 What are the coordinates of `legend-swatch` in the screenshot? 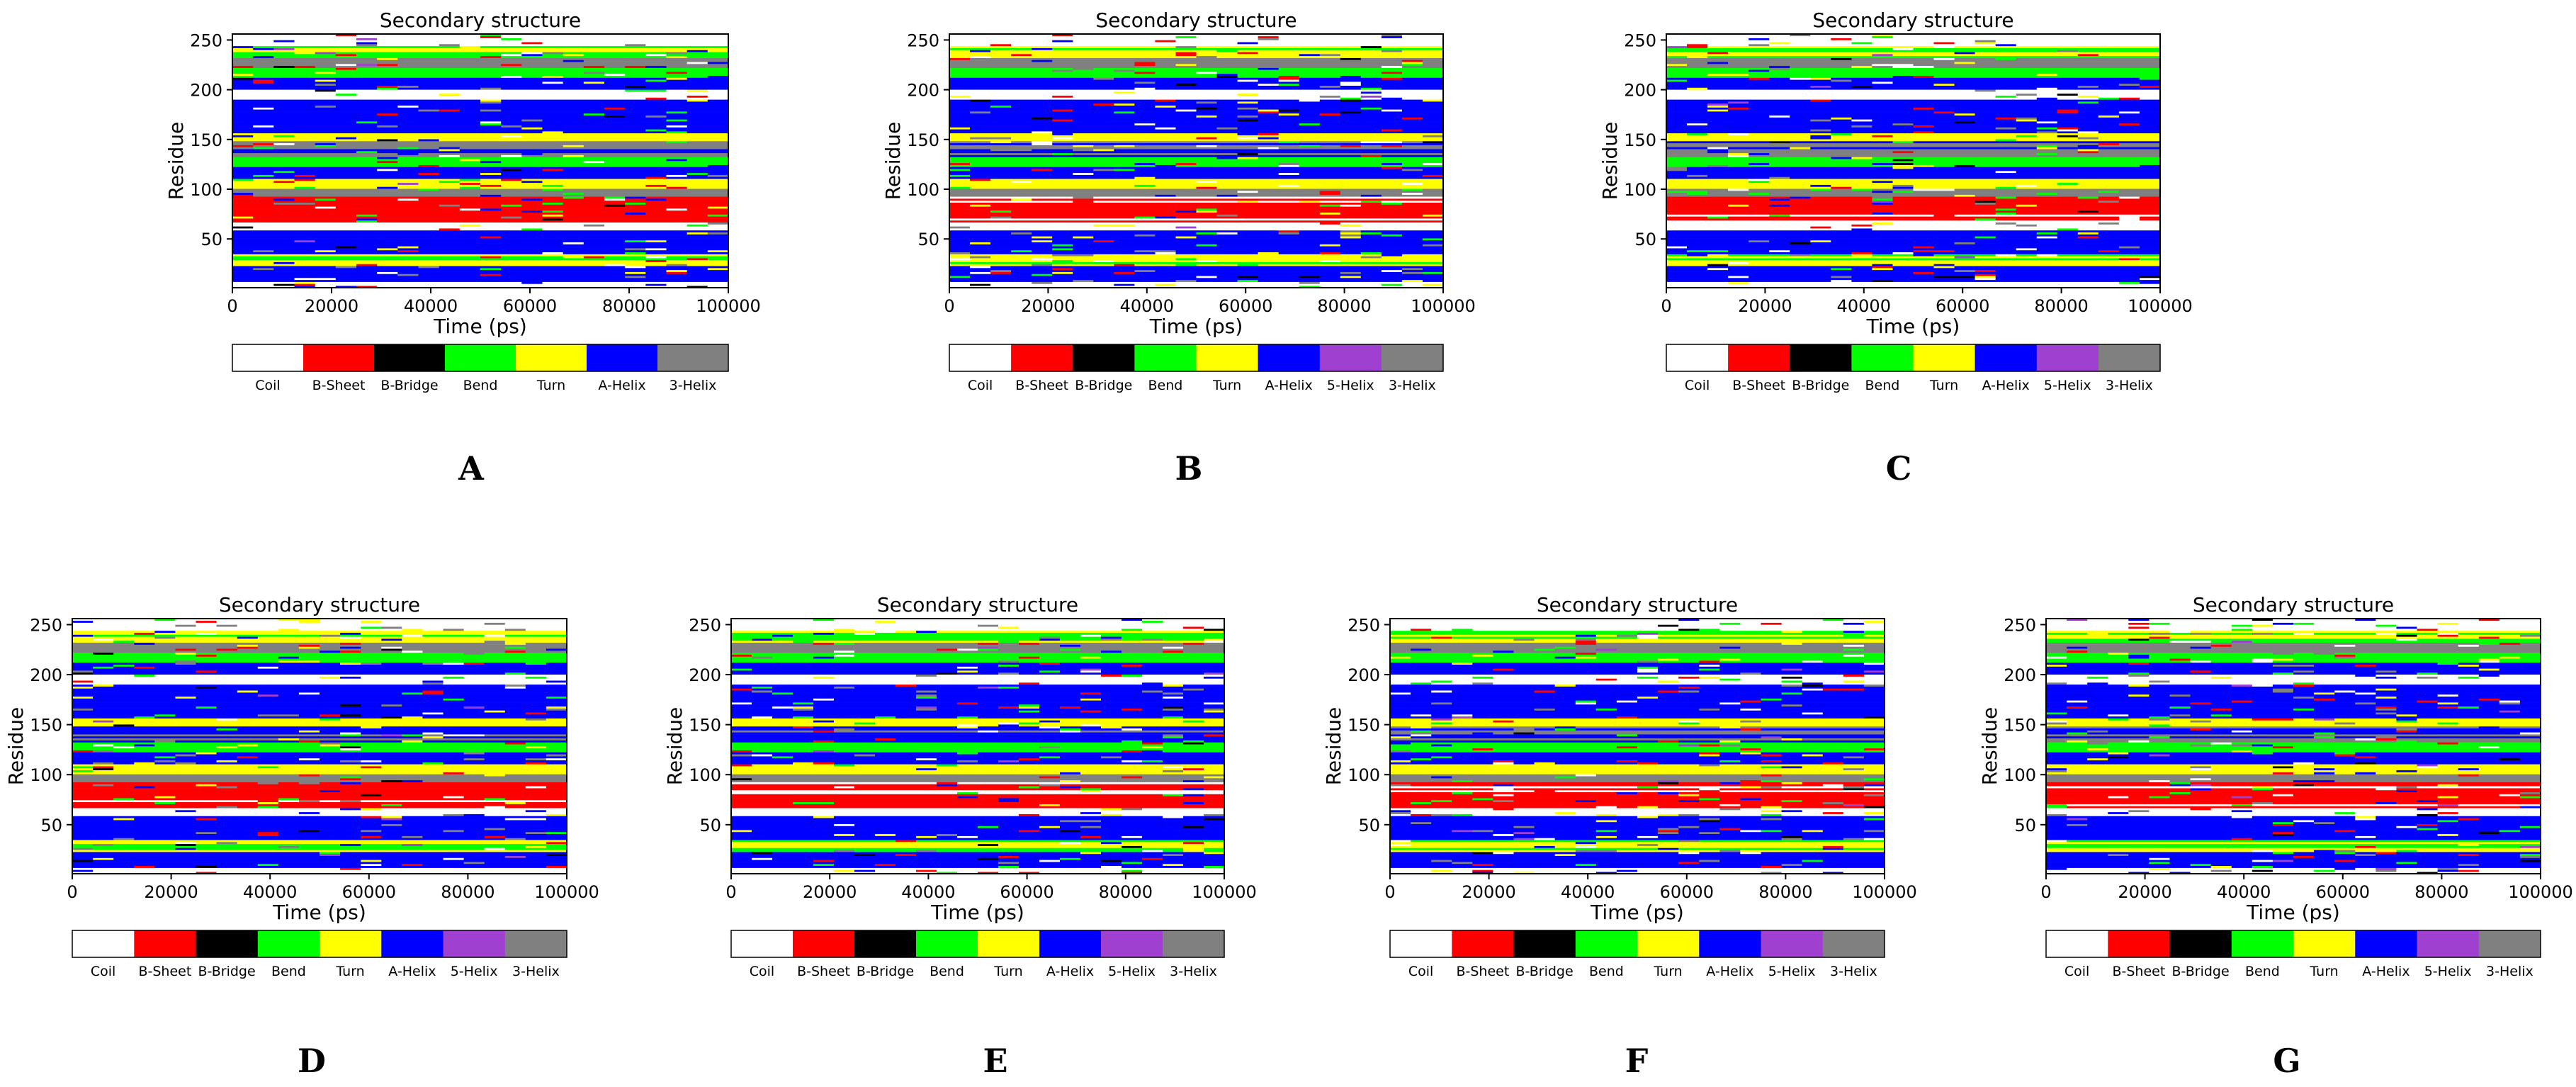 It's located at (1882, 357).